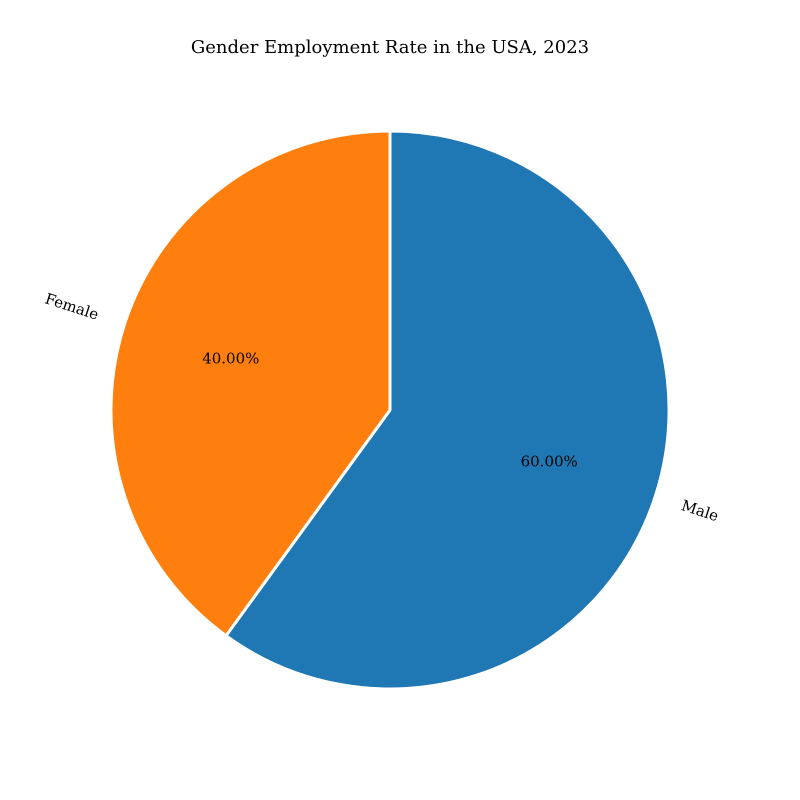 This screenshot has width=800, height=800. Describe the element at coordinates (700, 510) in the screenshot. I see `pie-category-label-male: Male` at that location.